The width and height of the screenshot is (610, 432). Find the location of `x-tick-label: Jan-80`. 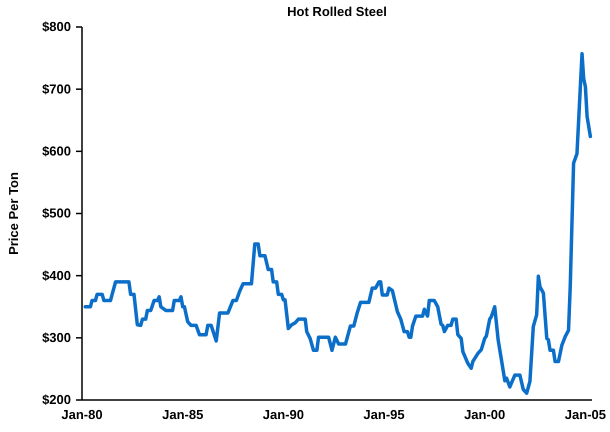

x-tick-label: Jan-80 is located at coordinates (82, 414).